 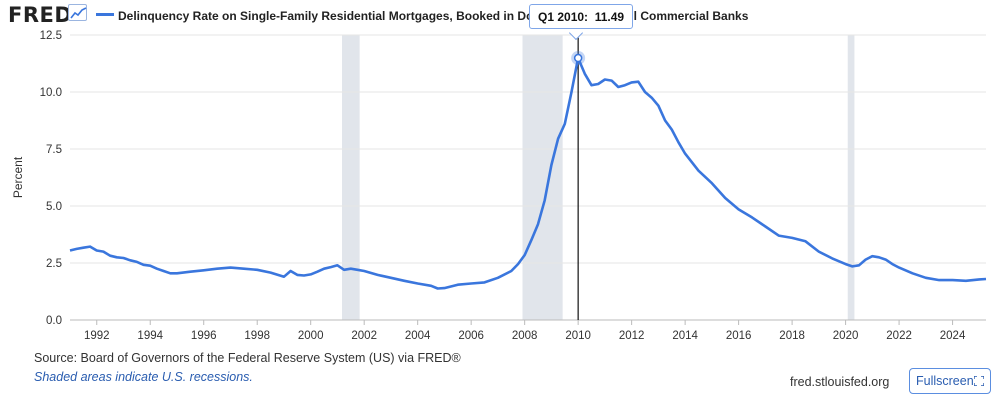 I want to click on y-tick-label: 10.0, so click(x=51, y=93).